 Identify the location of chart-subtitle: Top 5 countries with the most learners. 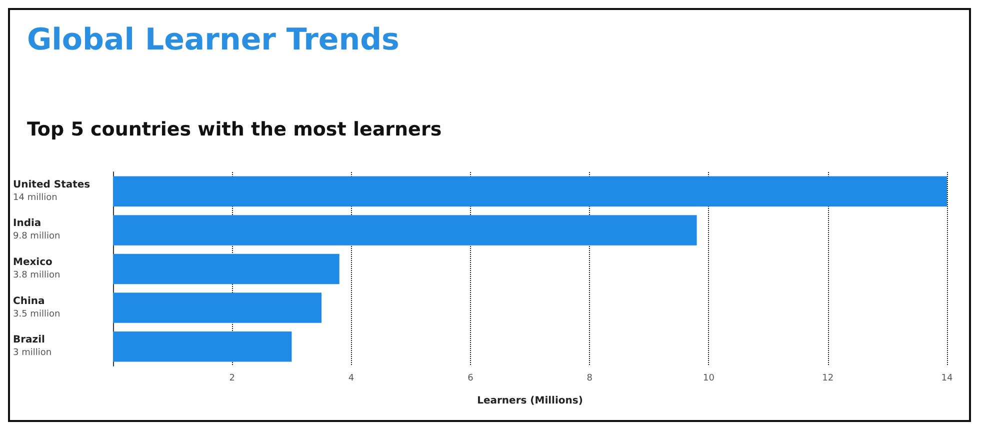
(234, 129).